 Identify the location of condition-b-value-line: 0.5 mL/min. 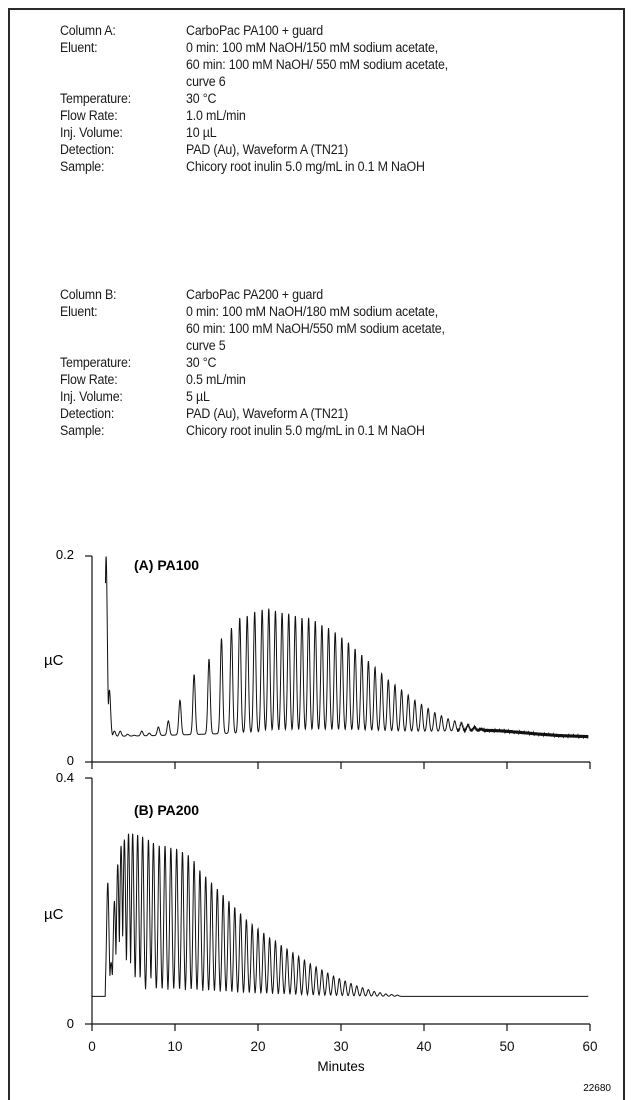
(216, 379).